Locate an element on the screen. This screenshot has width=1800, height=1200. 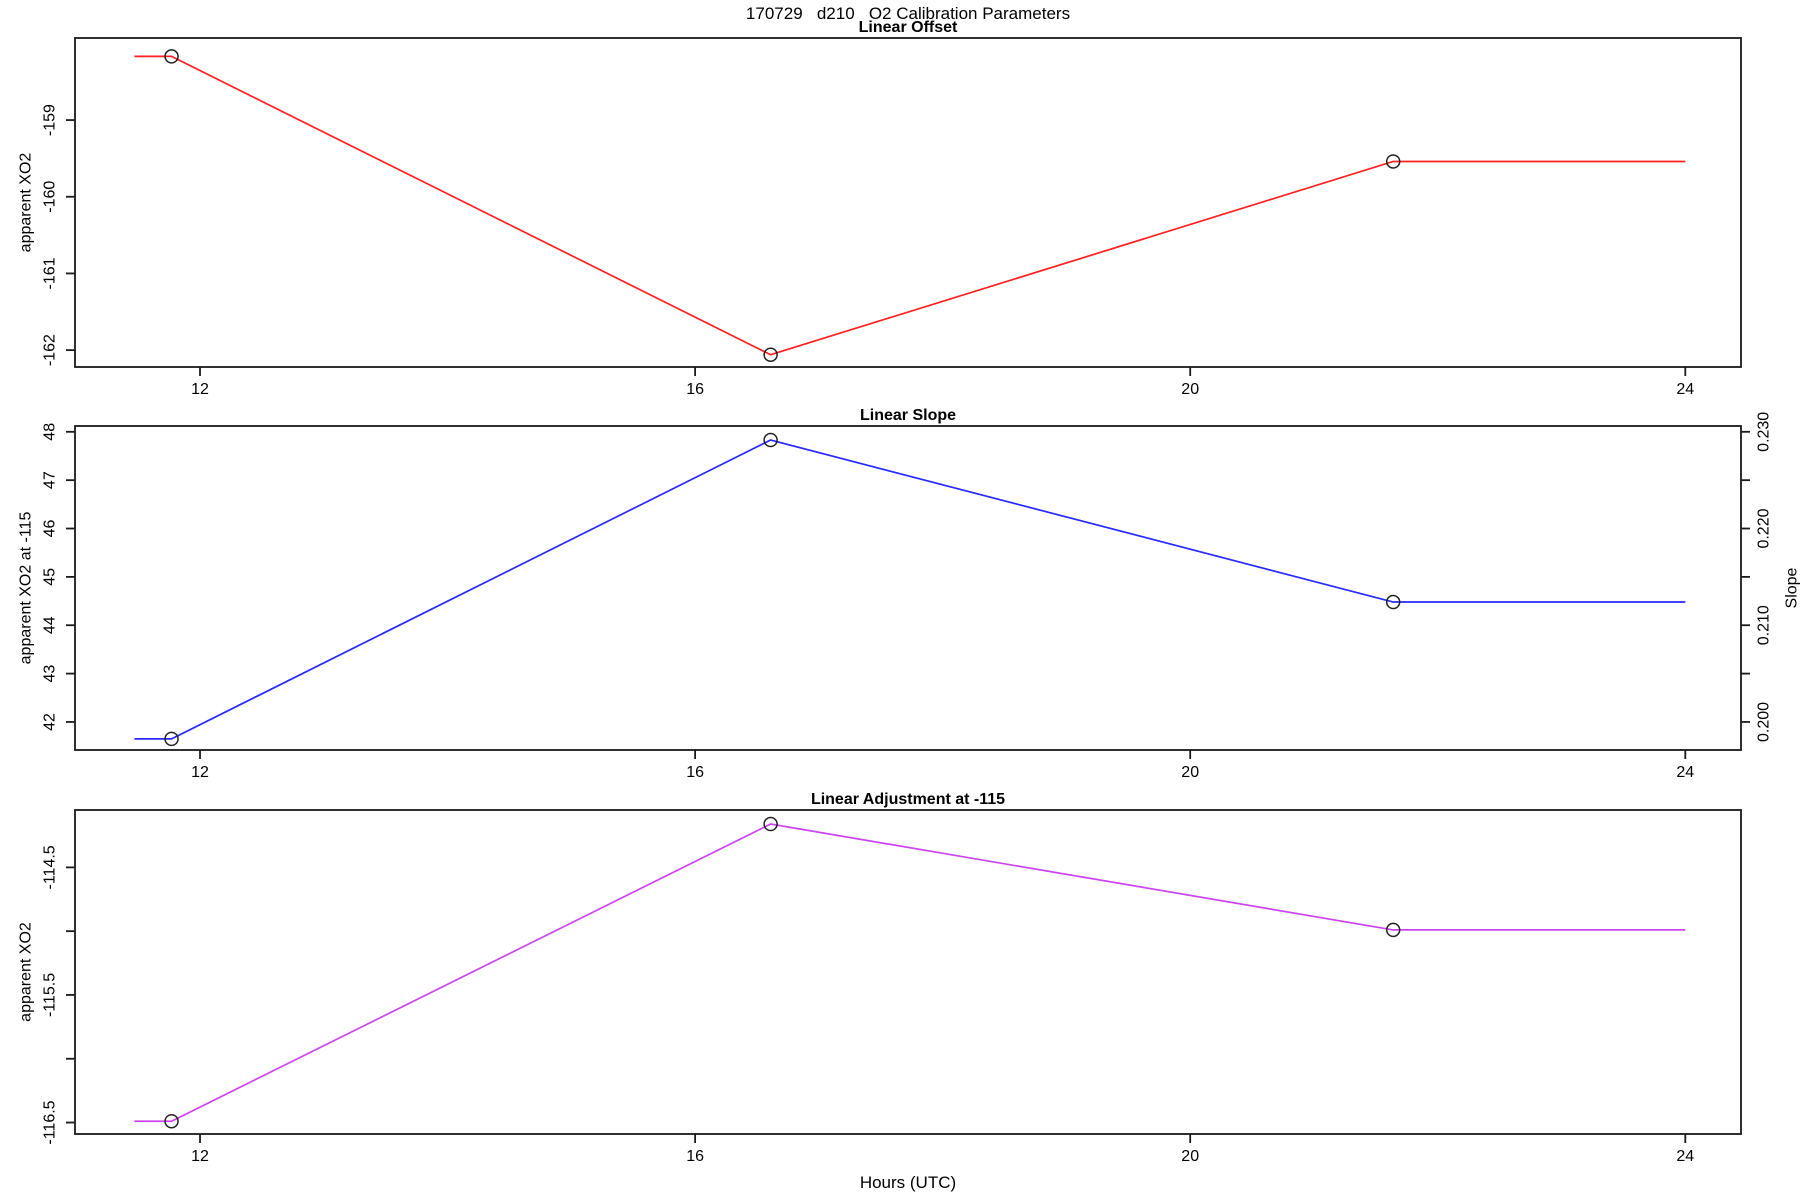
y-right-tick-label: 0.210 is located at coordinates (1764, 625).